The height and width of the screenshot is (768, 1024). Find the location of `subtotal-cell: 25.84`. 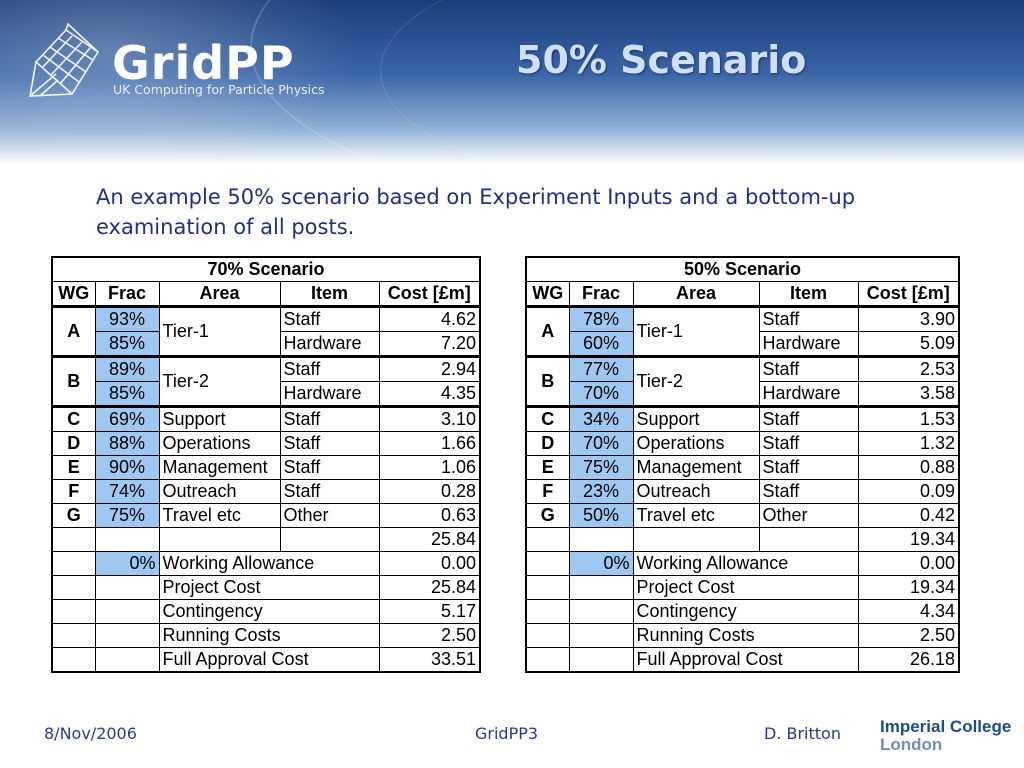

subtotal-cell: 25.84 is located at coordinates (429, 539).